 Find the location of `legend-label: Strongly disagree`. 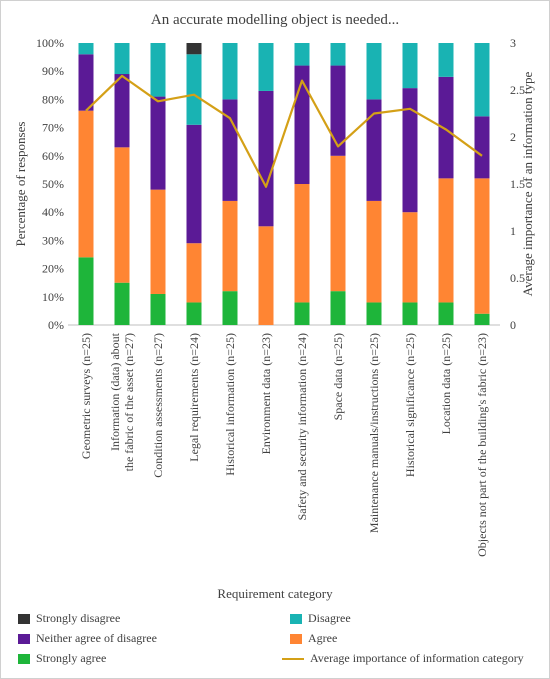

legend-label: Strongly disagree is located at coordinates (78, 618).